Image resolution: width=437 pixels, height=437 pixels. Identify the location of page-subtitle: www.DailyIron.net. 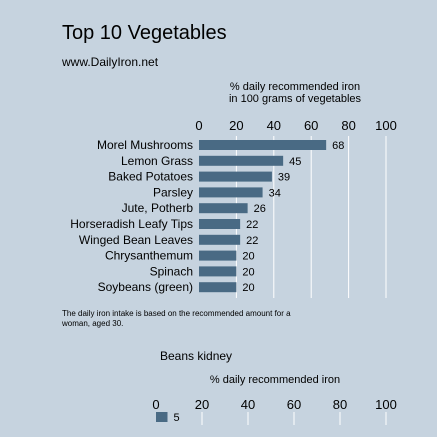
(110, 62).